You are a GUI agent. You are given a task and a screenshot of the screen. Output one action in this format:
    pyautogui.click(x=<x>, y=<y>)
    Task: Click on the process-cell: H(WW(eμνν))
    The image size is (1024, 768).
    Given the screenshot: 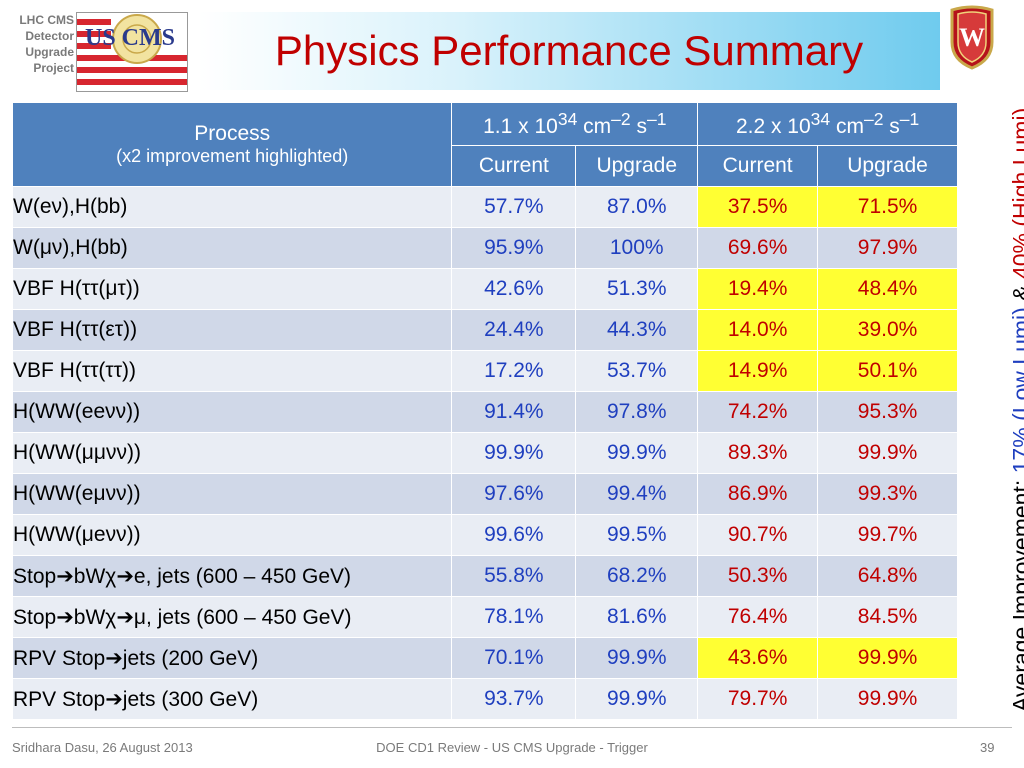 What is the action you would take?
    pyautogui.click(x=232, y=494)
    